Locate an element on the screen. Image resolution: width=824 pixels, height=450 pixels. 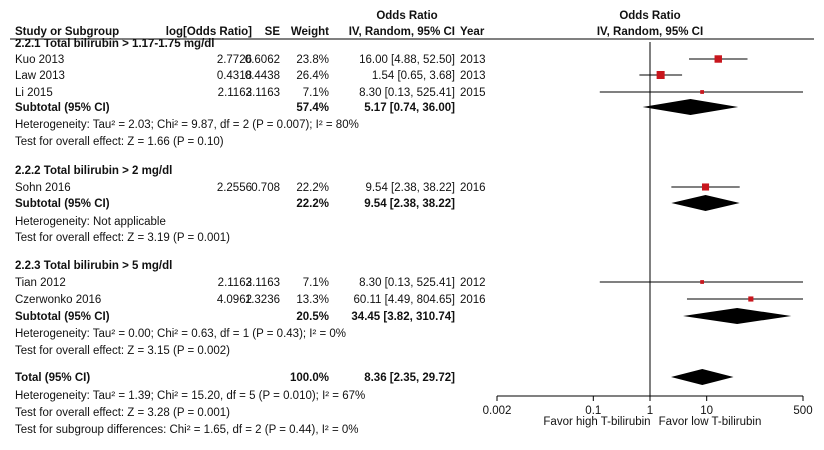
study-name: Law 2013 is located at coordinates (40, 76).